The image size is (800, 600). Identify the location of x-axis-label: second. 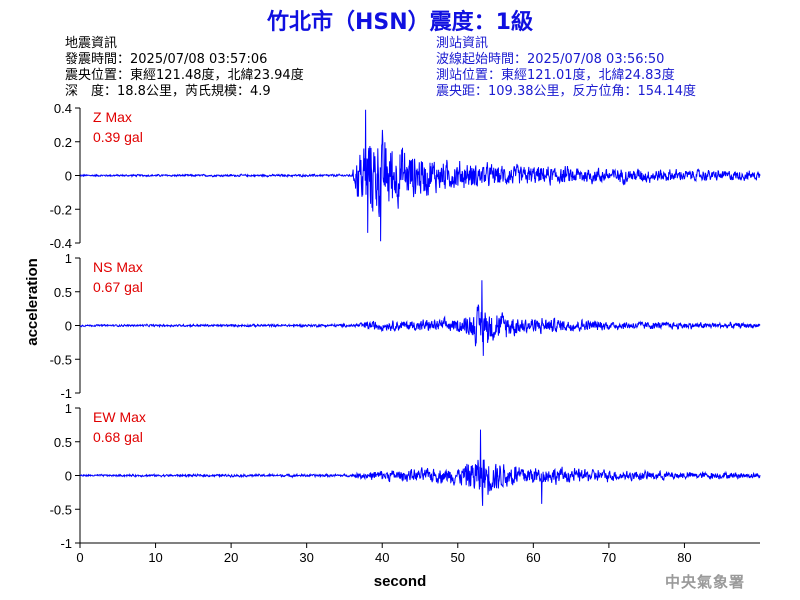
(400, 581).